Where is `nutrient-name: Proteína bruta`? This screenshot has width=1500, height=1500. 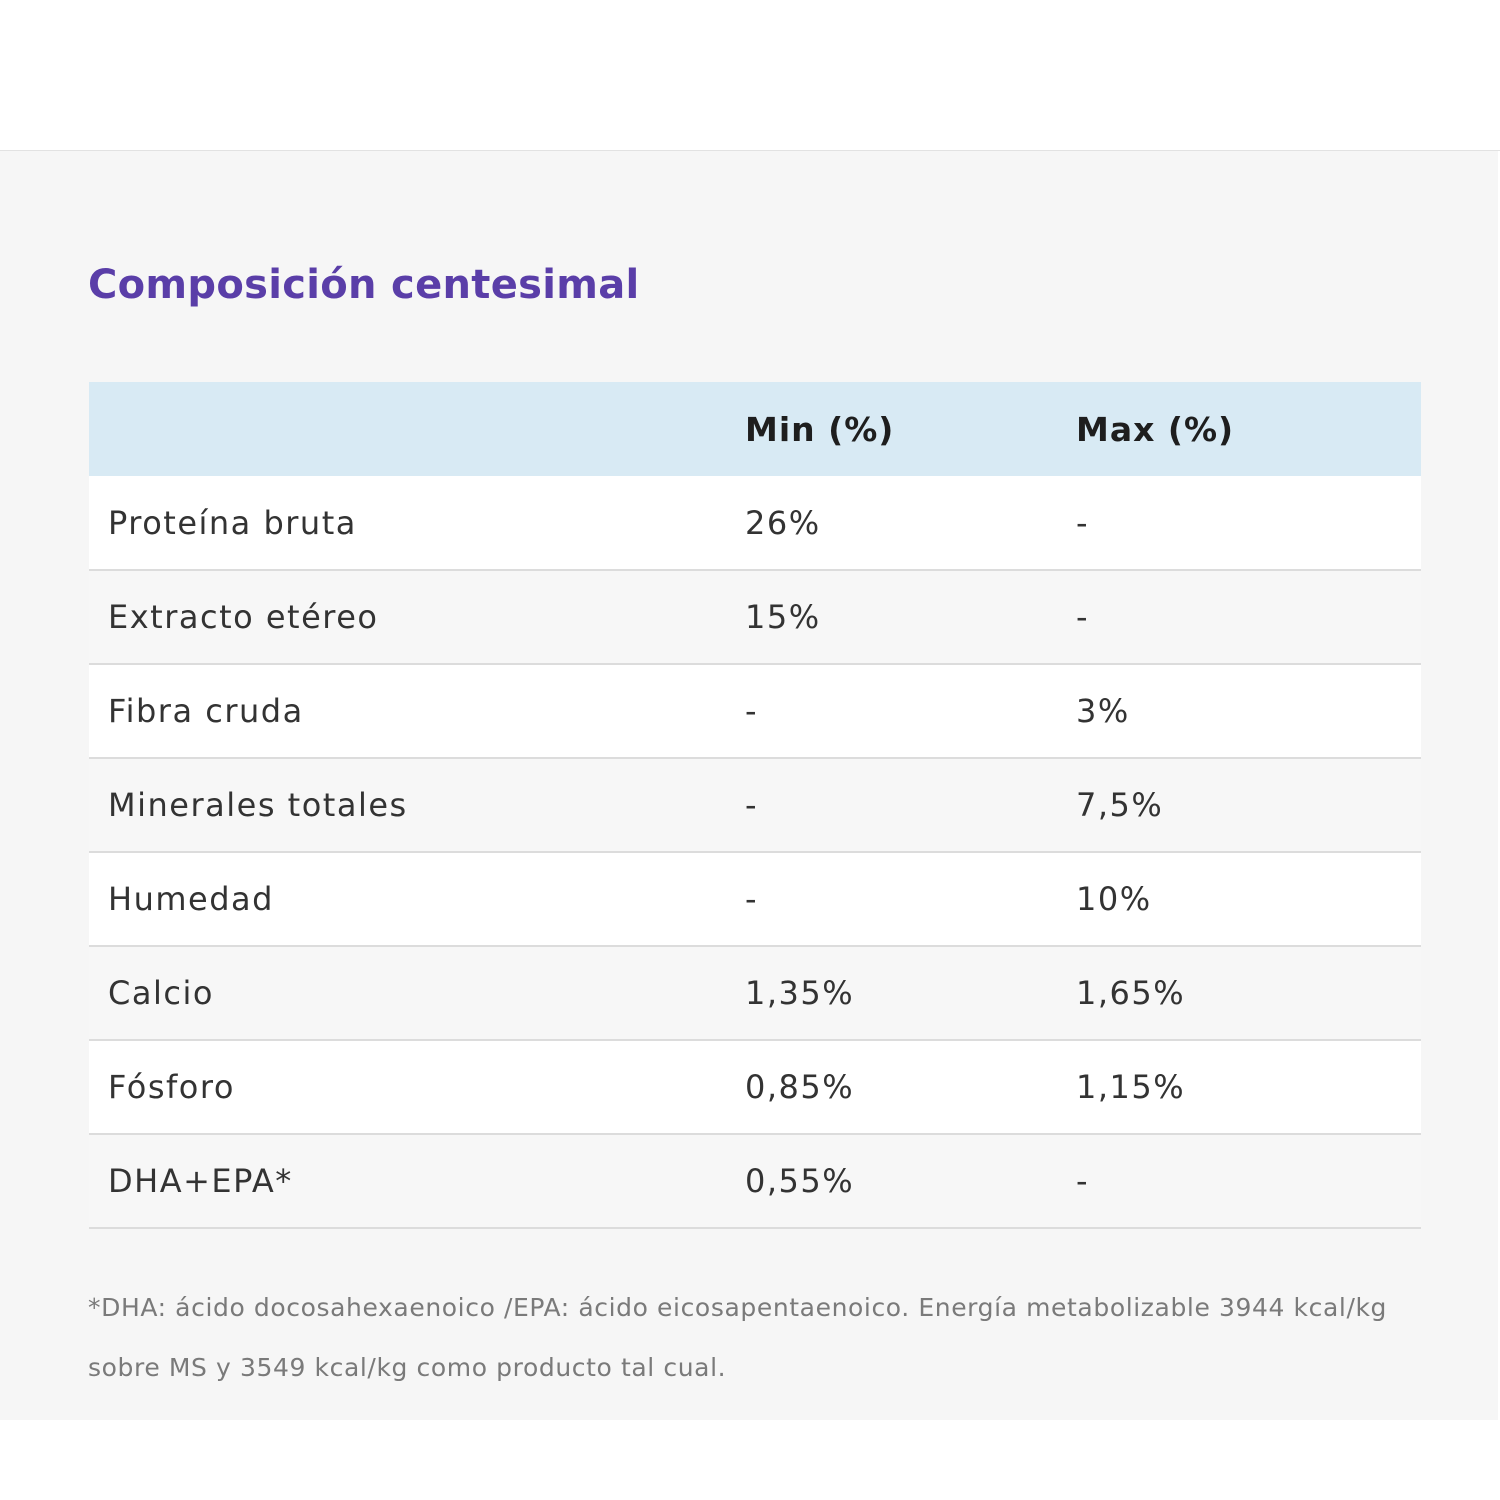 nutrient-name: Proteína bruta is located at coordinates (232, 522).